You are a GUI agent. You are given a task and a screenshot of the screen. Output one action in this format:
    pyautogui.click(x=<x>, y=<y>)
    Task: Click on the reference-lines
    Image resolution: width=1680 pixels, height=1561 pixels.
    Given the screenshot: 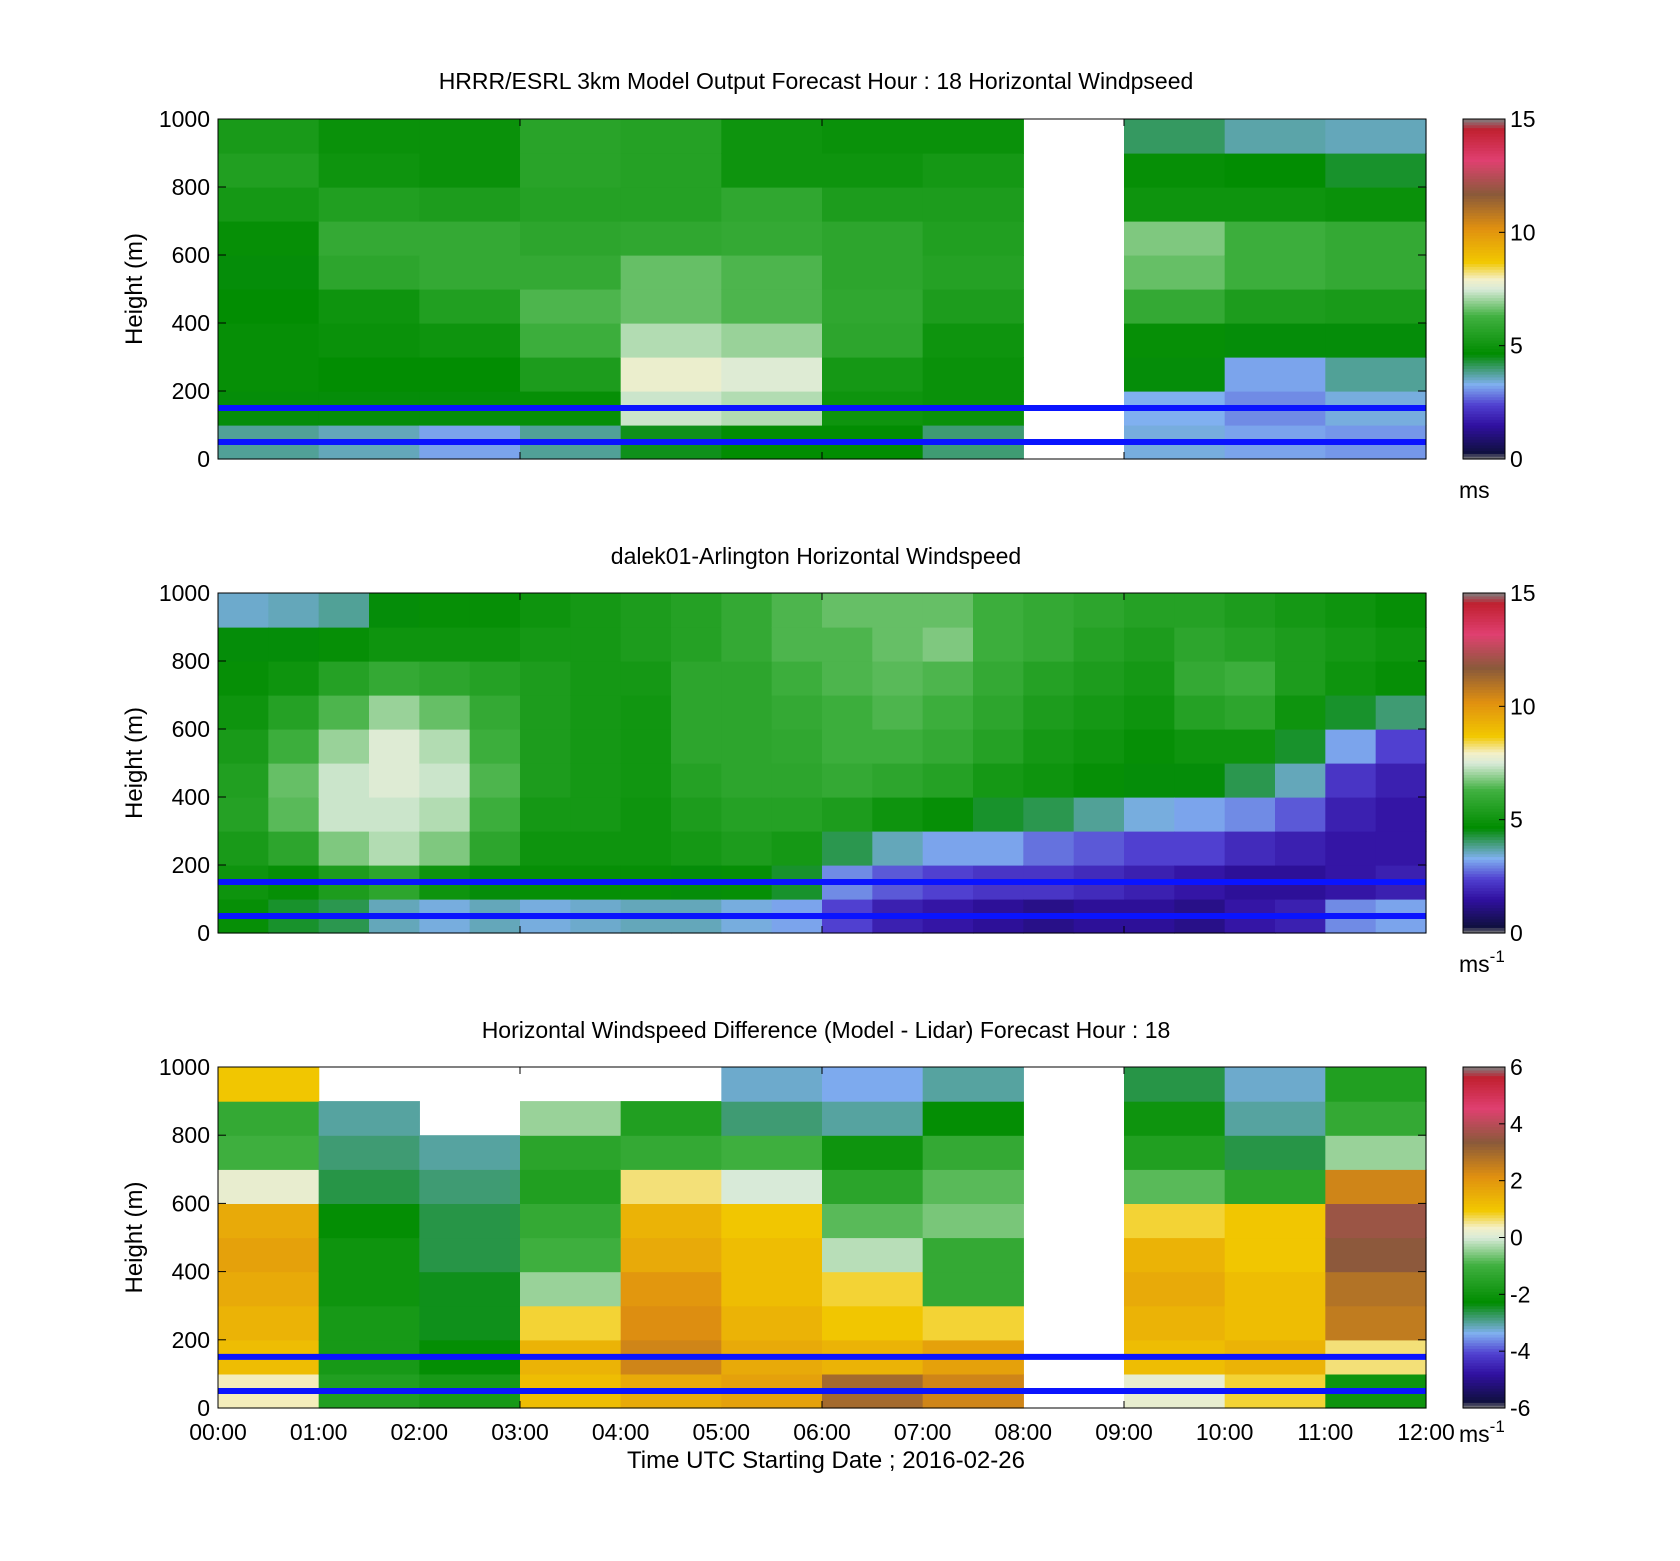 What is the action you would take?
    pyautogui.click(x=822, y=899)
    